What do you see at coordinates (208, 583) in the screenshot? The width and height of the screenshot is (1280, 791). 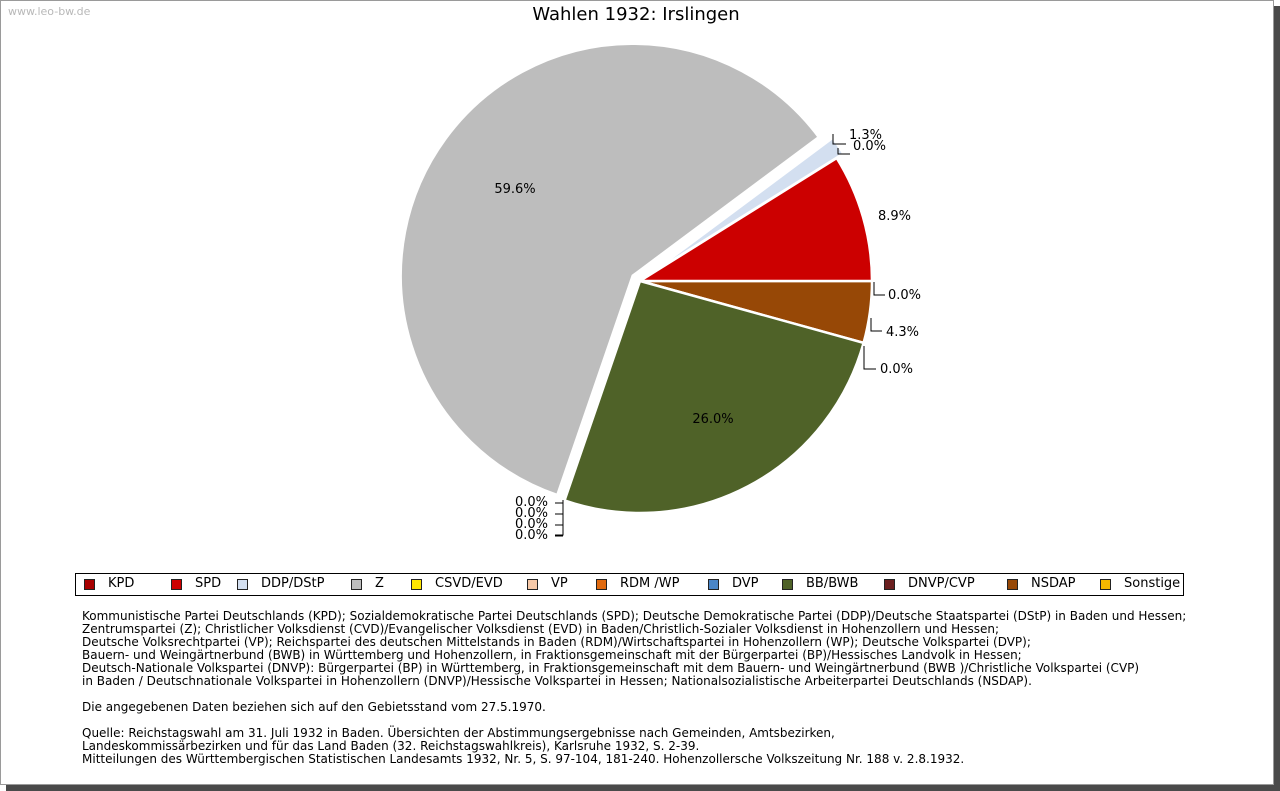 I see `legend-label: SPD` at bounding box center [208, 583].